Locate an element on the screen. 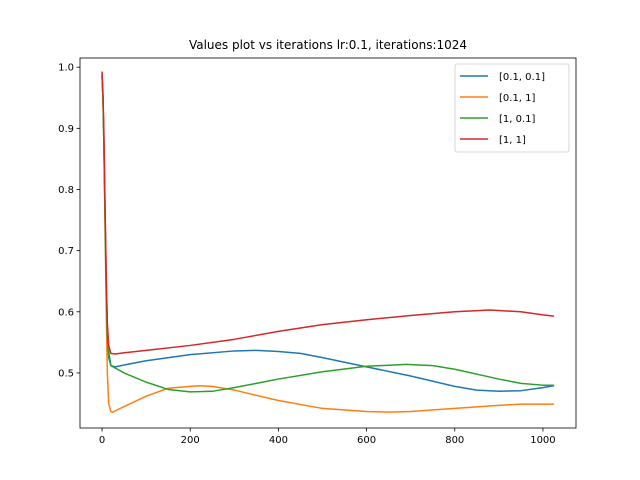 Image resolution: width=640 pixels, height=480 pixels. legend-label: [0.1, 0.1] is located at coordinates (522, 77).